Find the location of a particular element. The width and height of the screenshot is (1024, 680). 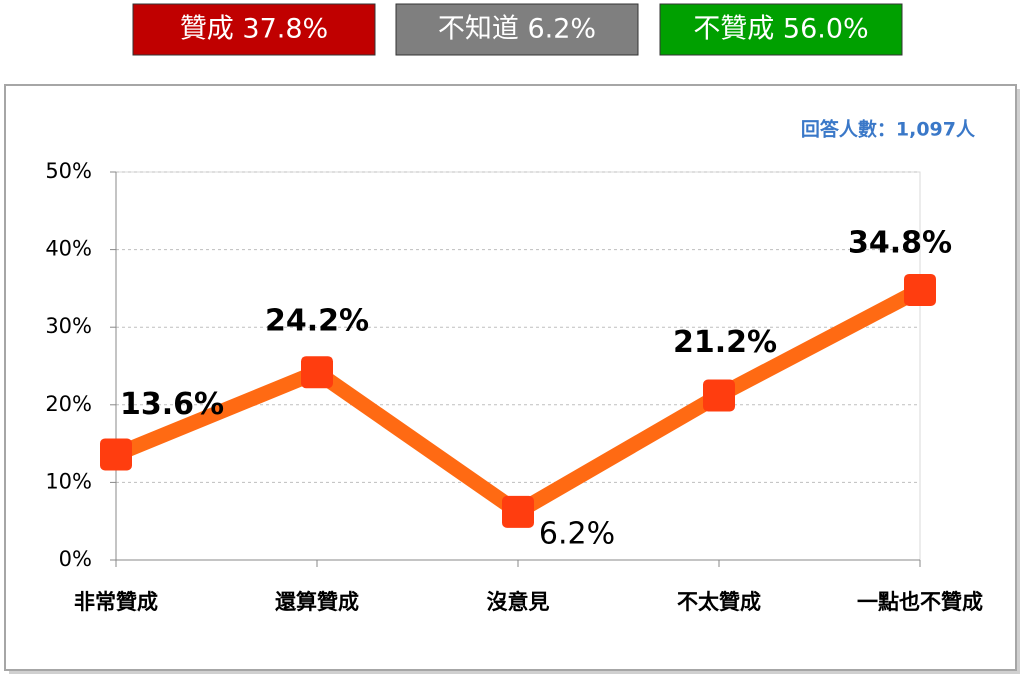

x-tick-label: 非常贊成 is located at coordinates (116, 602).